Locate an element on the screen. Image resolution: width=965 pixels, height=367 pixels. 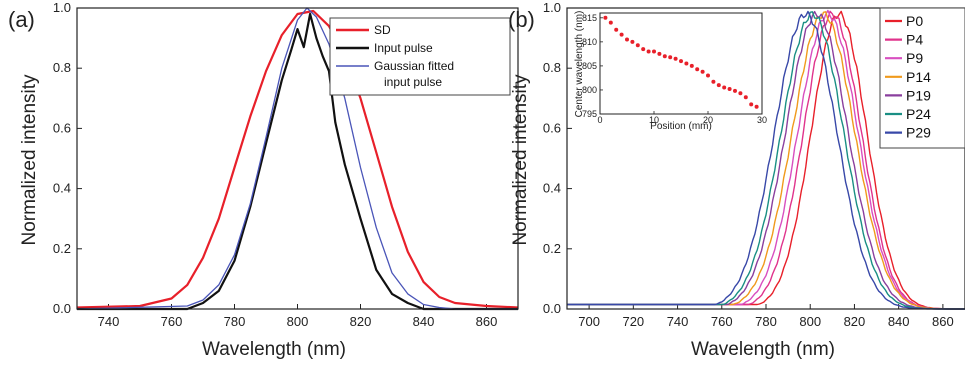
legend-label-sd: SD is located at coordinates (382, 30).